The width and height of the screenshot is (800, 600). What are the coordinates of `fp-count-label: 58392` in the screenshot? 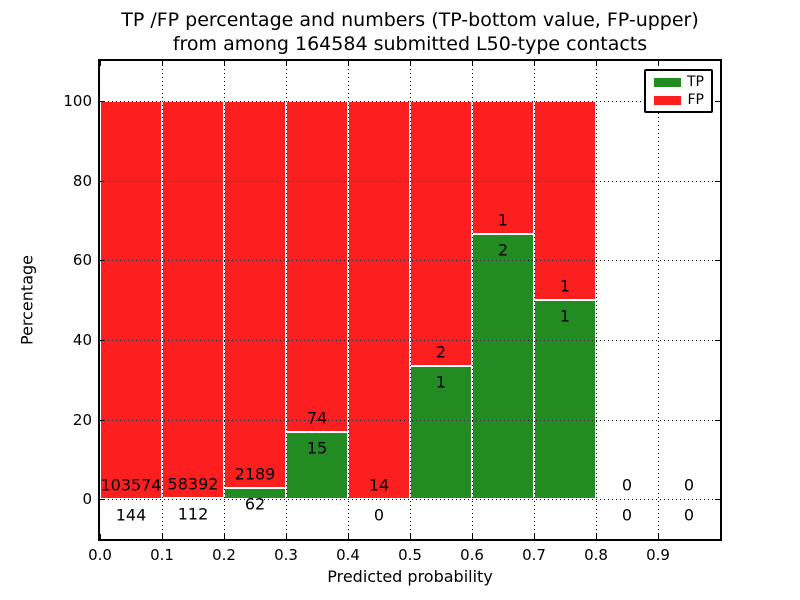 It's located at (193, 484).